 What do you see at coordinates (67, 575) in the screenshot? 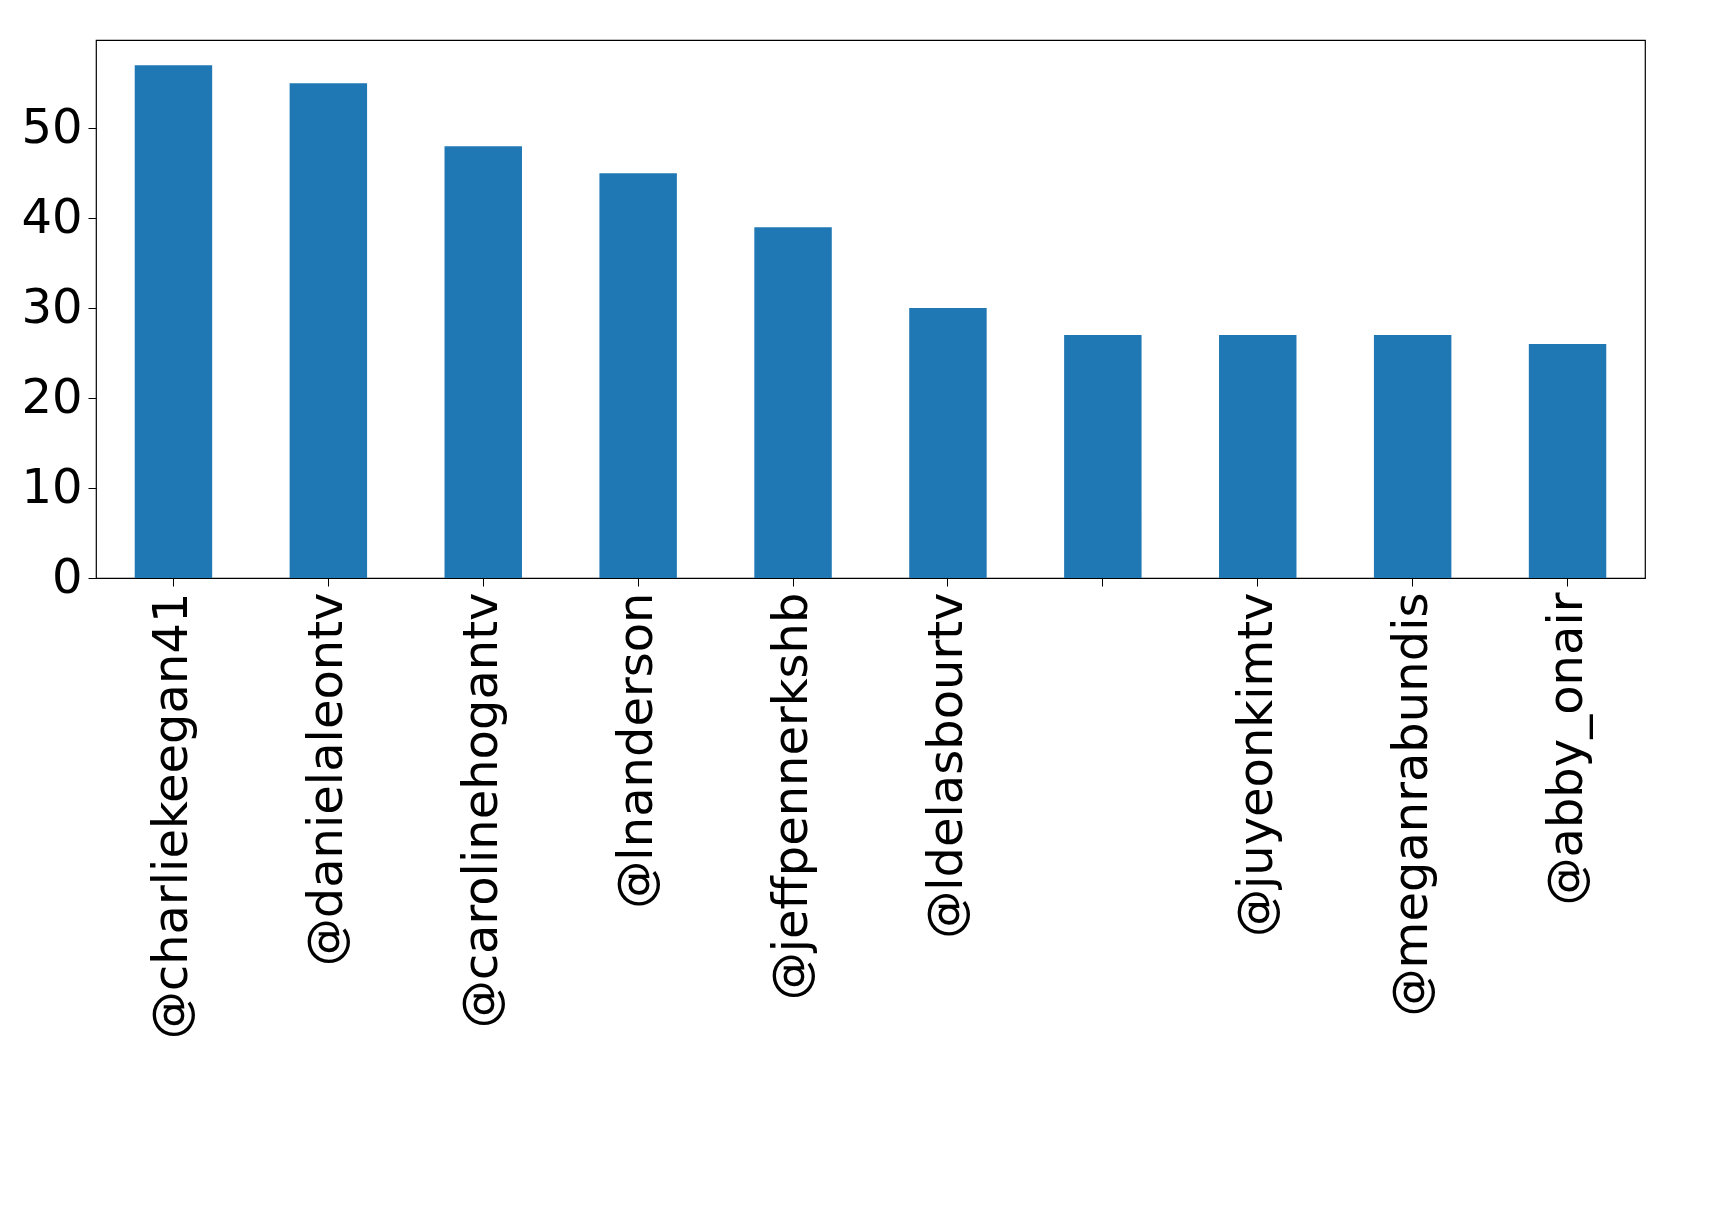
I see `y-tick-label: 0` at bounding box center [67, 575].